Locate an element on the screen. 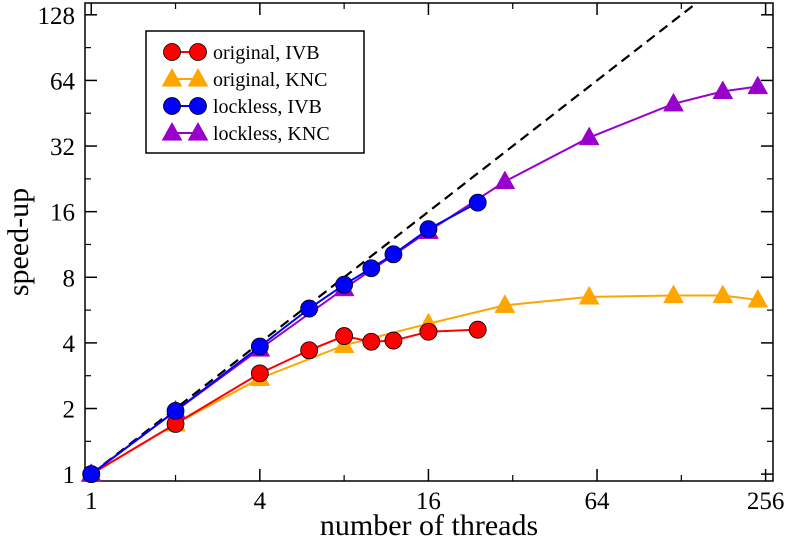 The height and width of the screenshot is (542, 789). legend-label: lockless, IVB is located at coordinates (267, 107).